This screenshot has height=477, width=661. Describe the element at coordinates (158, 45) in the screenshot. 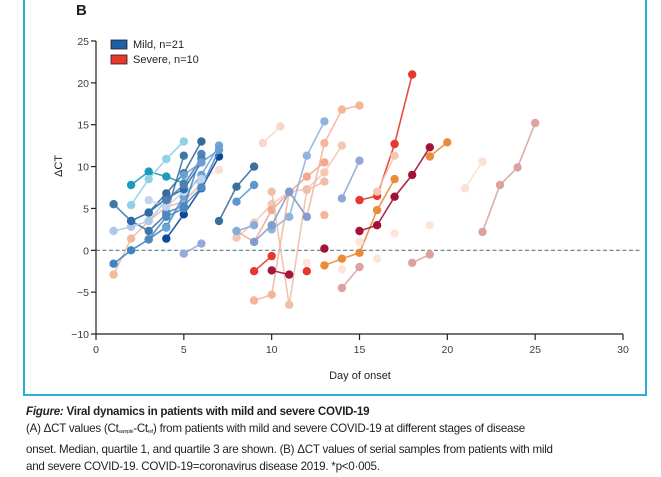

I see `legend-label-mild: Mild, n=21` at that location.